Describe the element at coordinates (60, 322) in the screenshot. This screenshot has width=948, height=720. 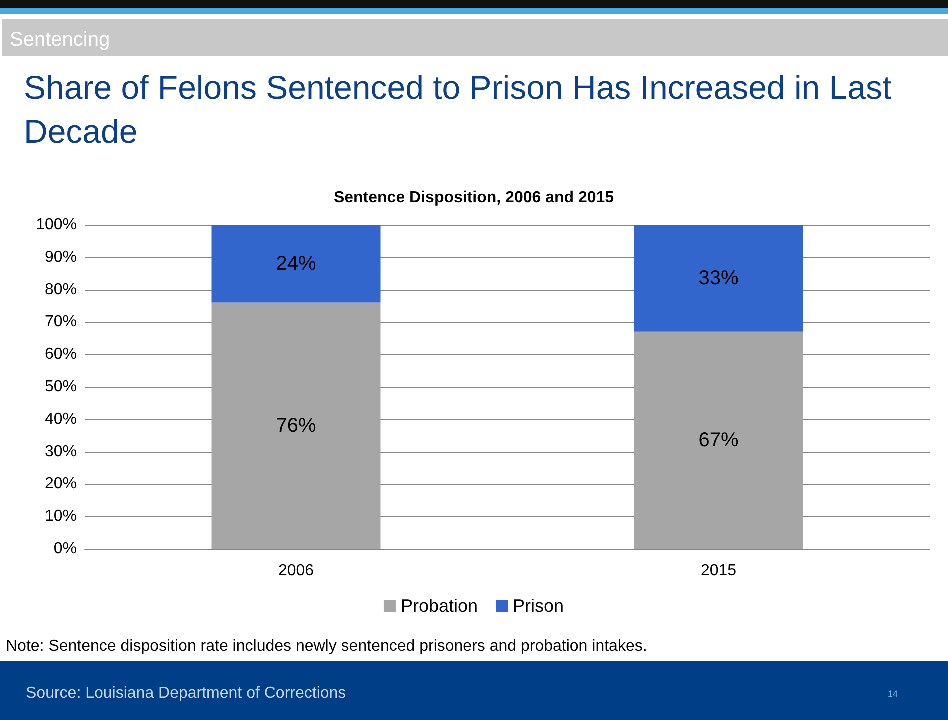
I see `y-tick-label: 70%` at that location.